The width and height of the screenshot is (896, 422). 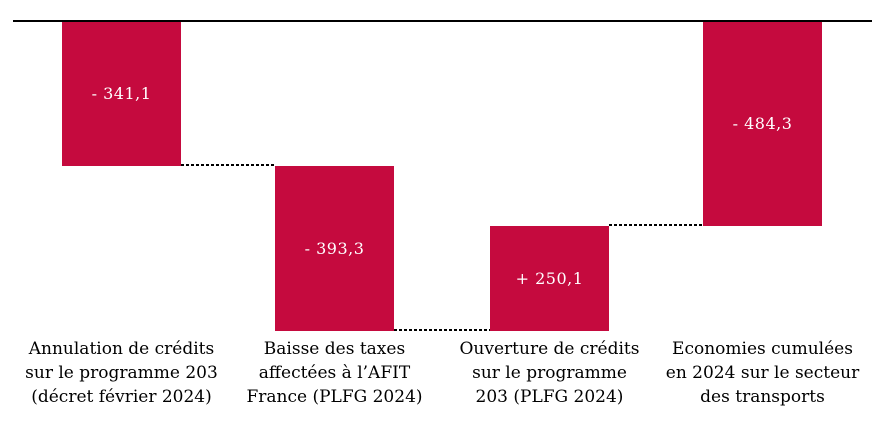 I want to click on bar-economies-cumulees: - 484,3, so click(x=762, y=124).